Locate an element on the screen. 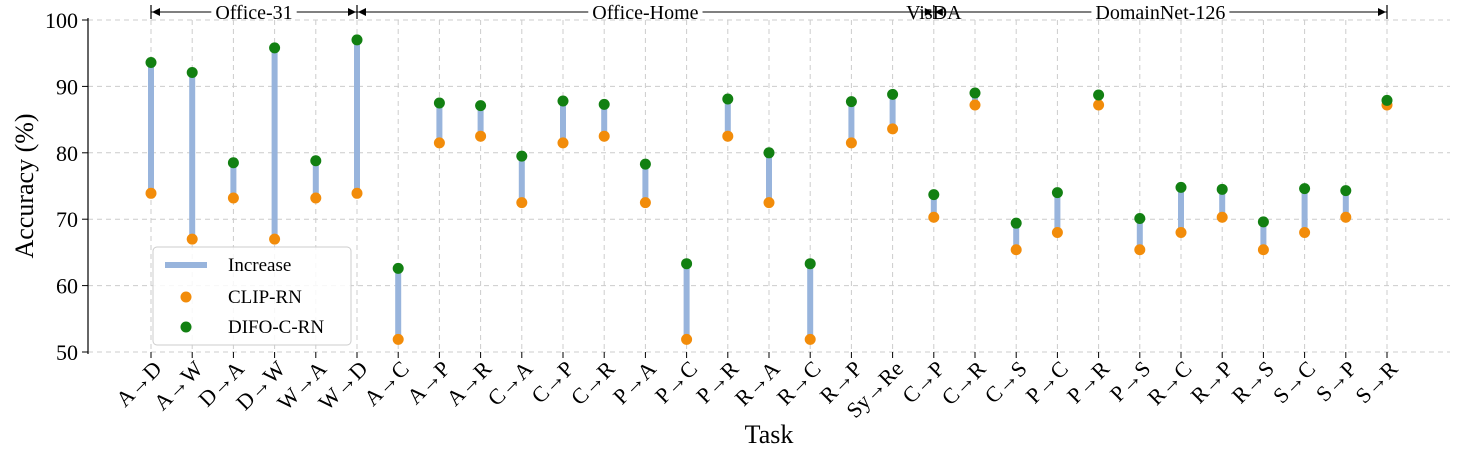 The width and height of the screenshot is (1461, 465). x-tick-label: P→S is located at coordinates (1130, 381).